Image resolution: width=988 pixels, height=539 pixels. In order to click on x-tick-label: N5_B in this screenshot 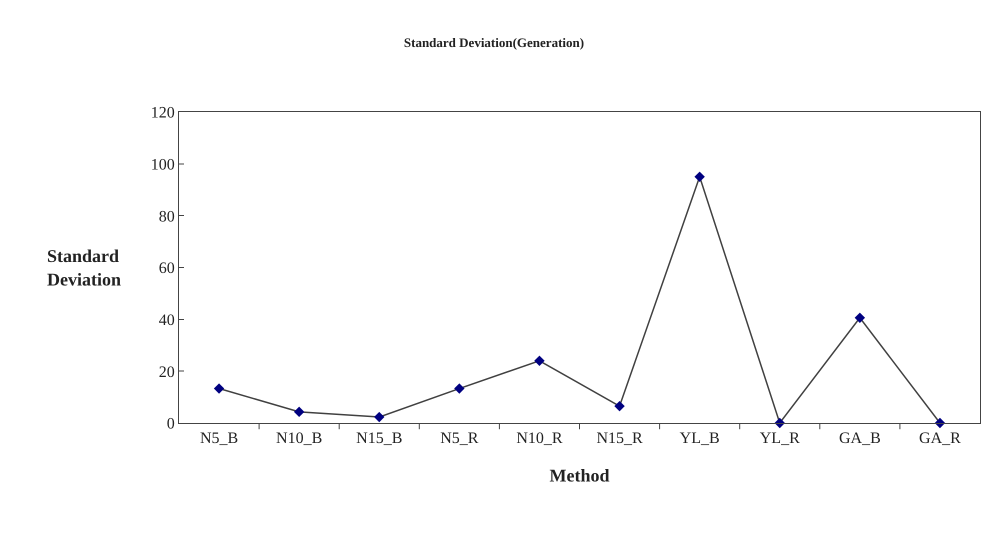, I will do `click(219, 439)`.